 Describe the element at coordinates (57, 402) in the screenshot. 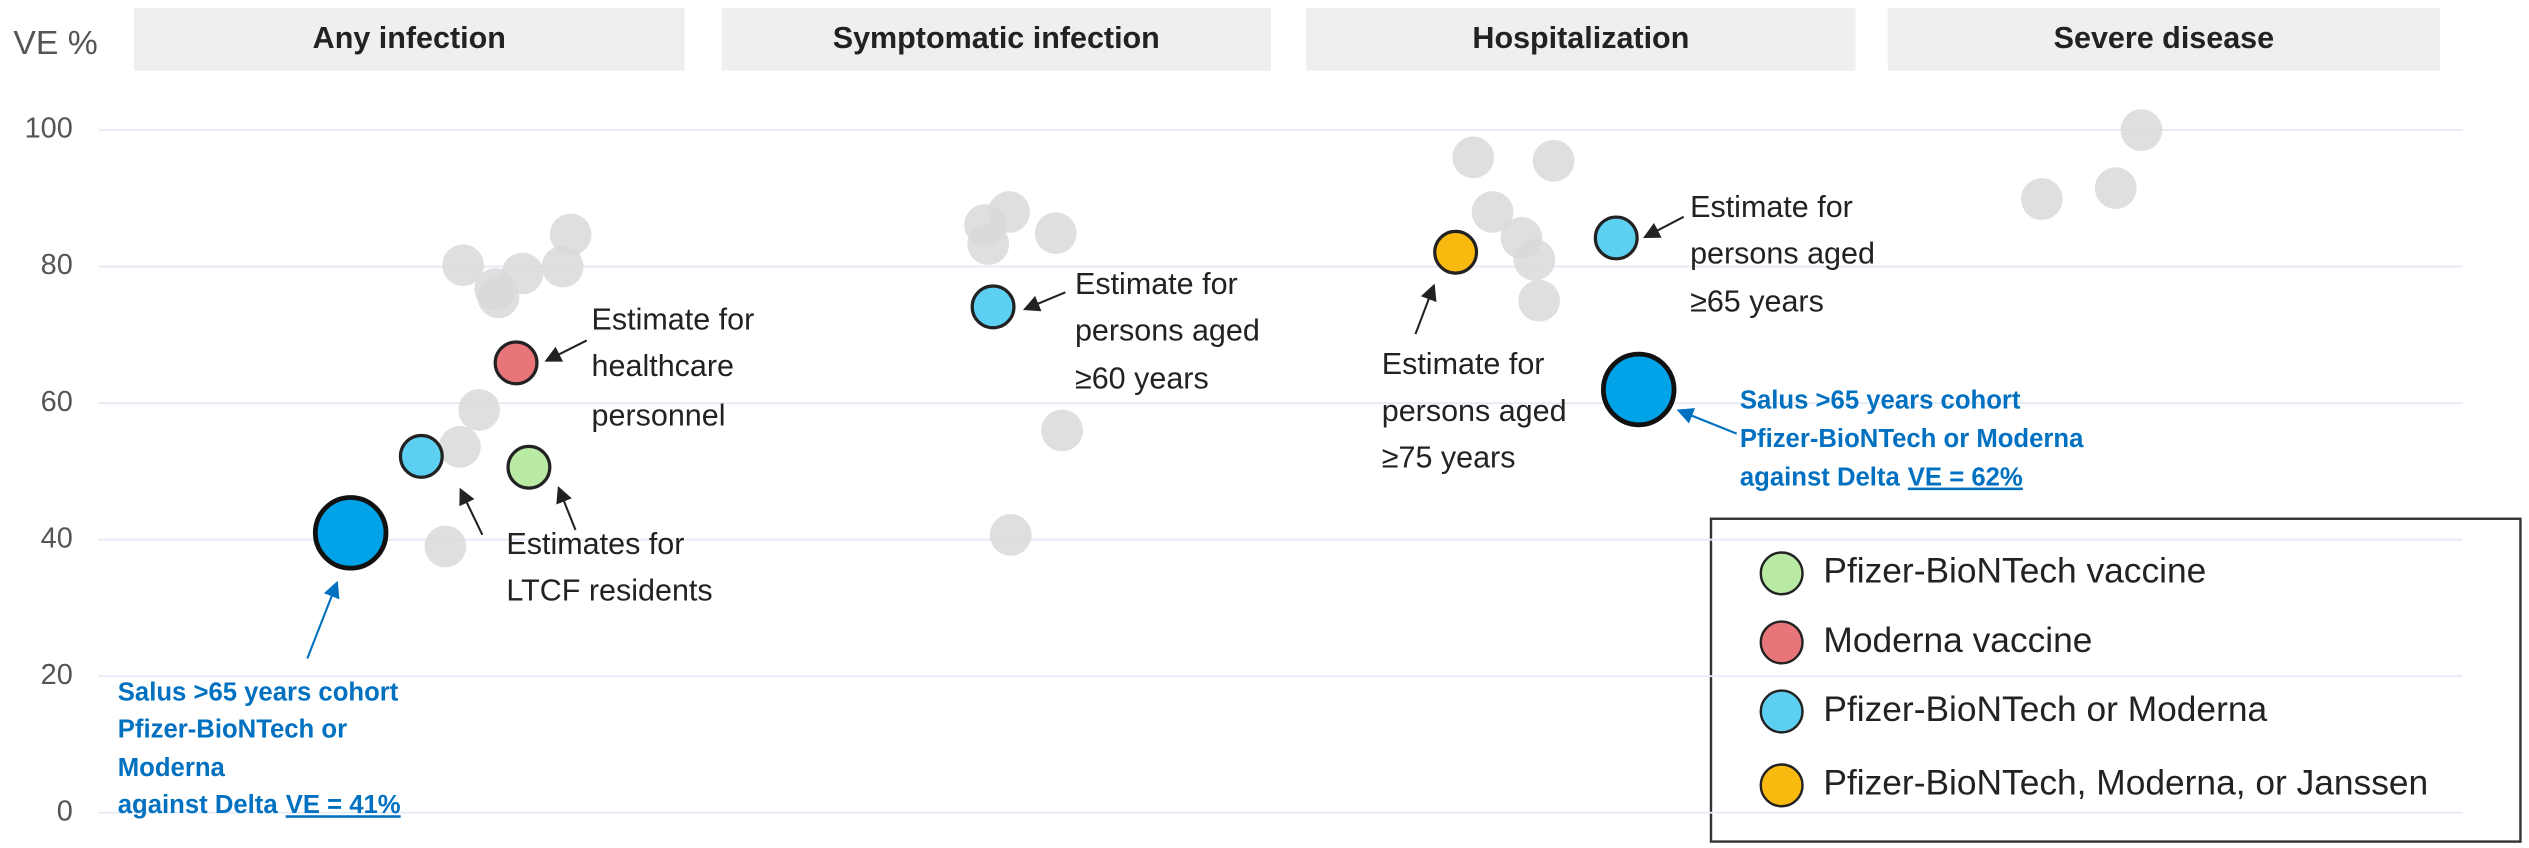

I see `y-tick-label: 60` at that location.